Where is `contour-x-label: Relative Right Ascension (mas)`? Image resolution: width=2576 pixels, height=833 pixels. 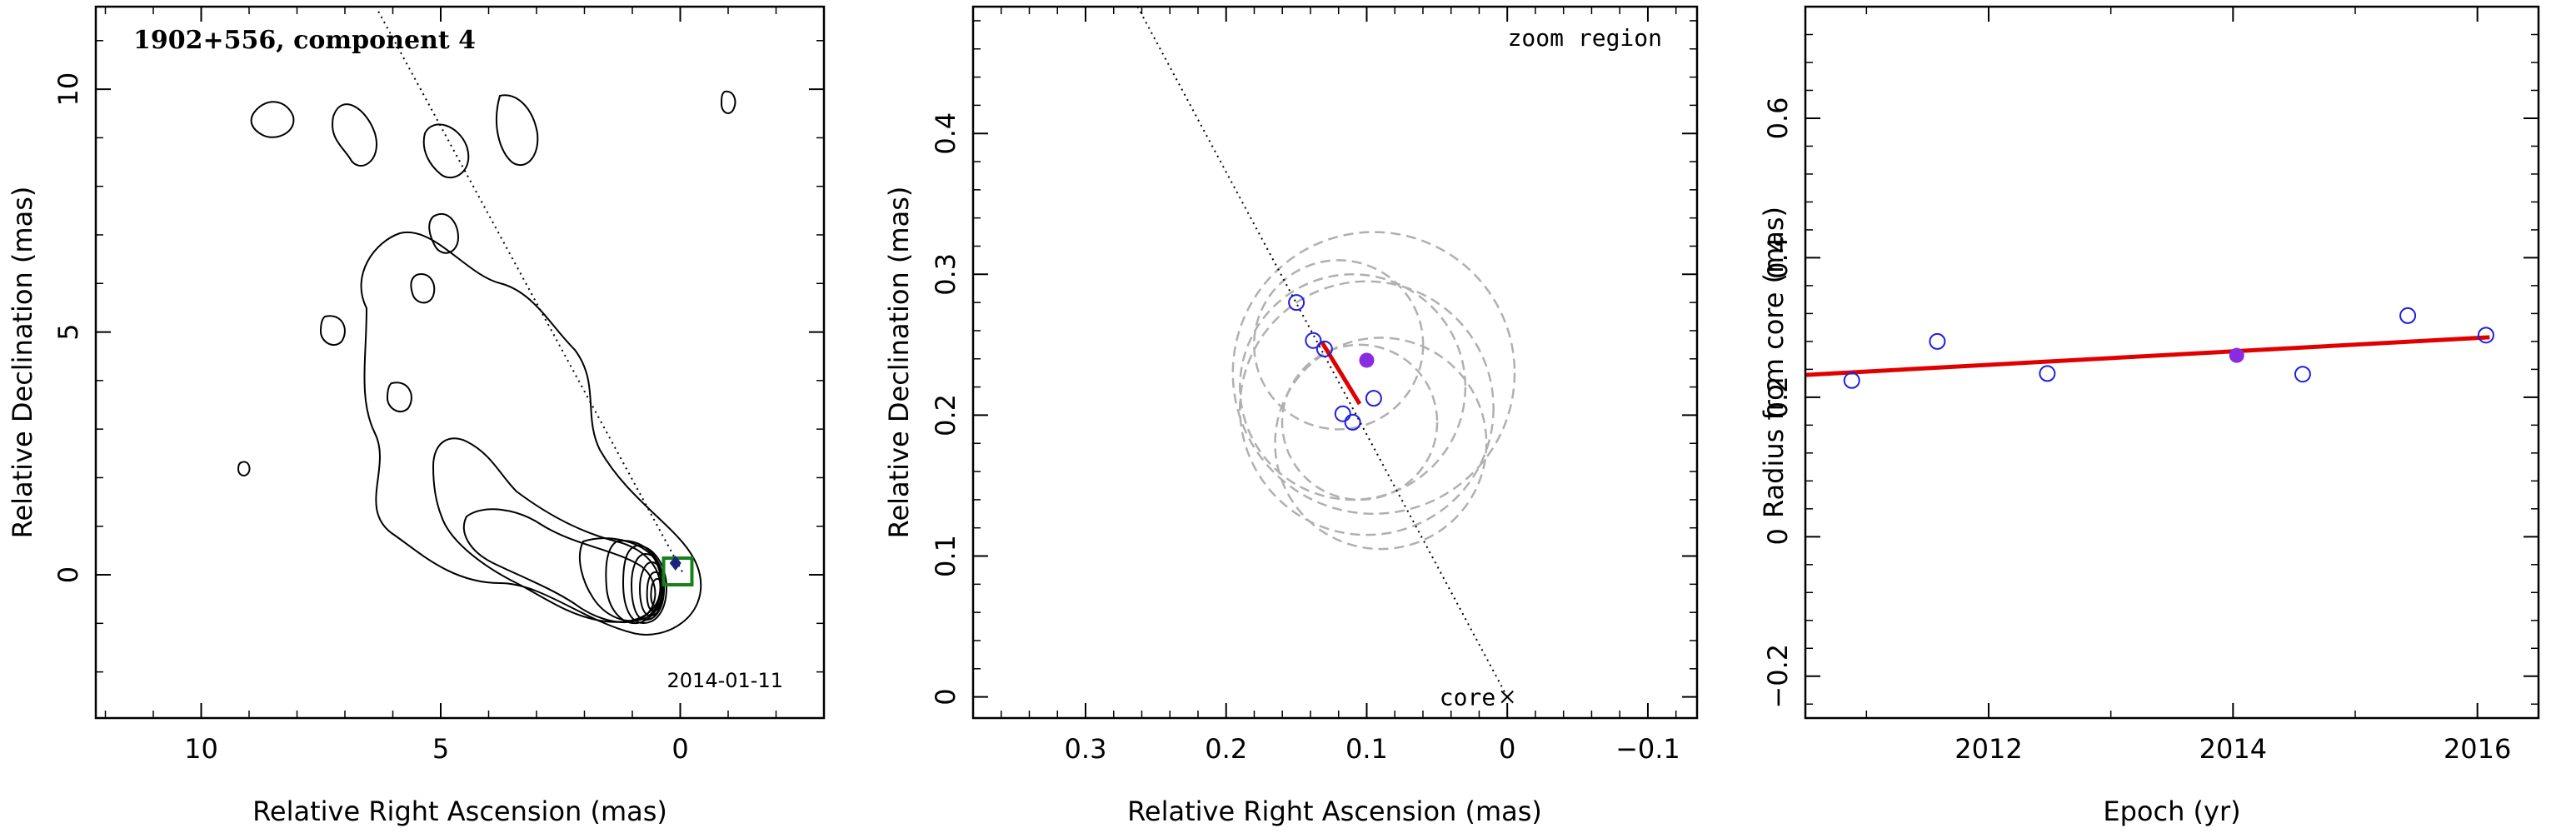 contour-x-label: Relative Right Ascension (mas) is located at coordinates (459, 811).